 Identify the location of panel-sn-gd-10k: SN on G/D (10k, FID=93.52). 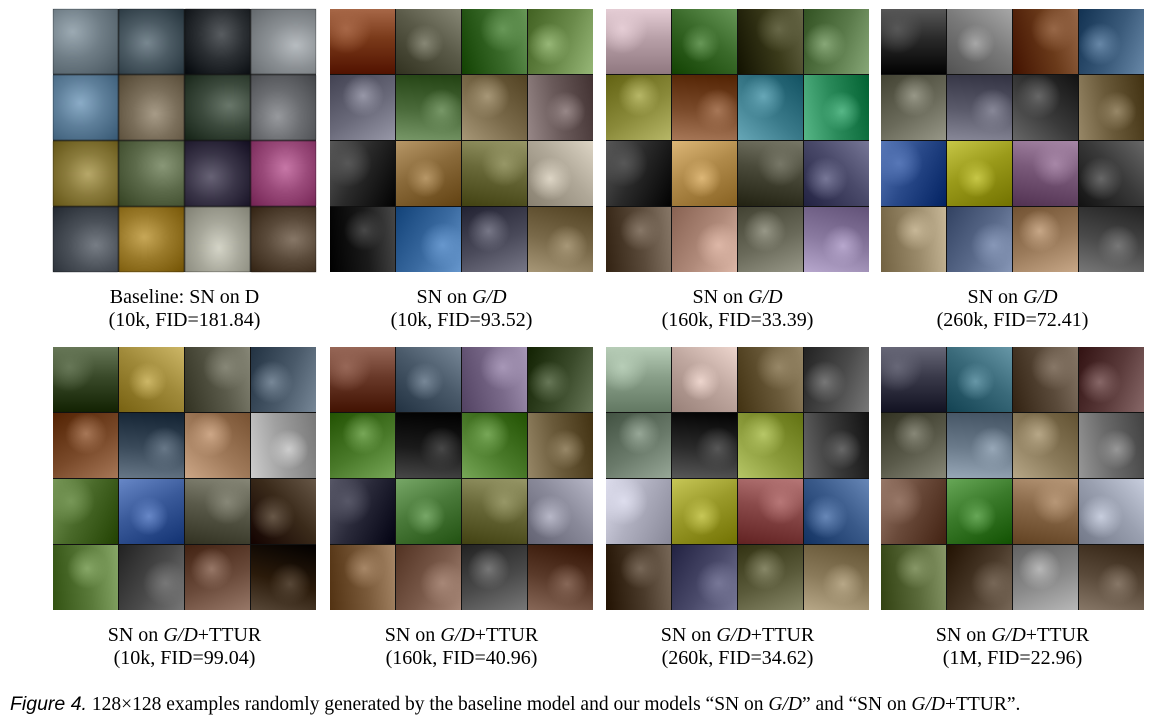
(461, 170).